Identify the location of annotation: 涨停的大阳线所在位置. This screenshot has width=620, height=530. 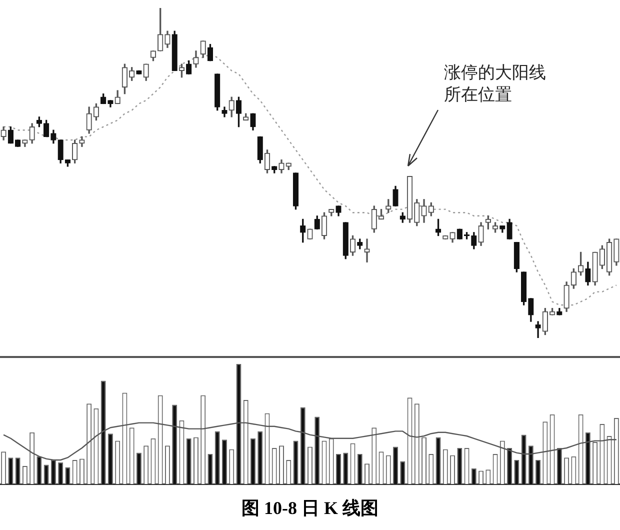
(495, 84).